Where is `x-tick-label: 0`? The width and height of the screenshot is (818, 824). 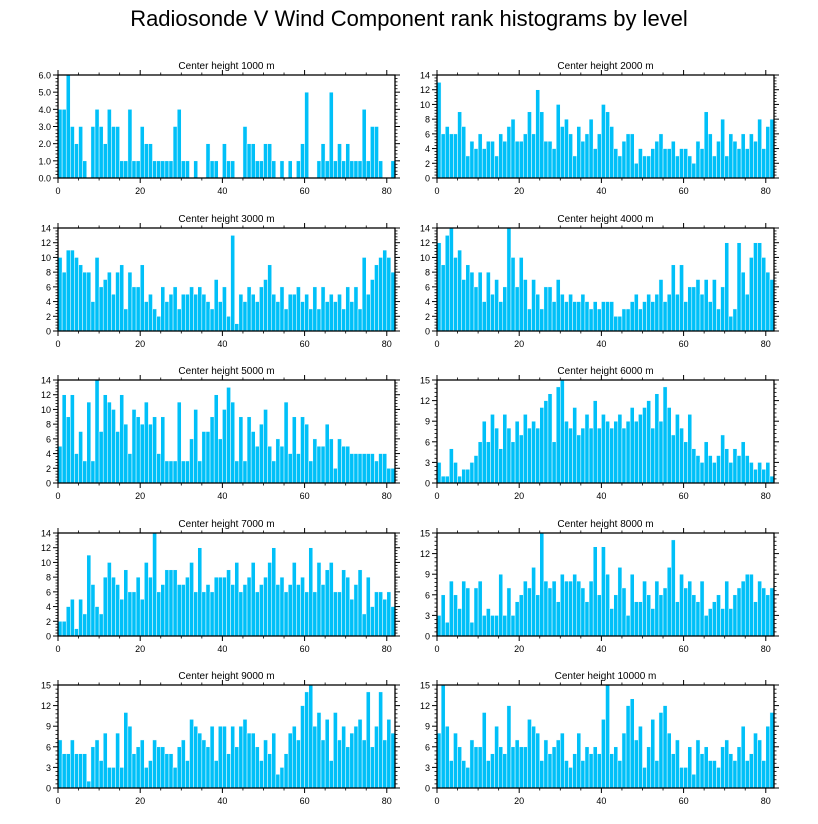
x-tick-label: 0 is located at coordinates (57, 344).